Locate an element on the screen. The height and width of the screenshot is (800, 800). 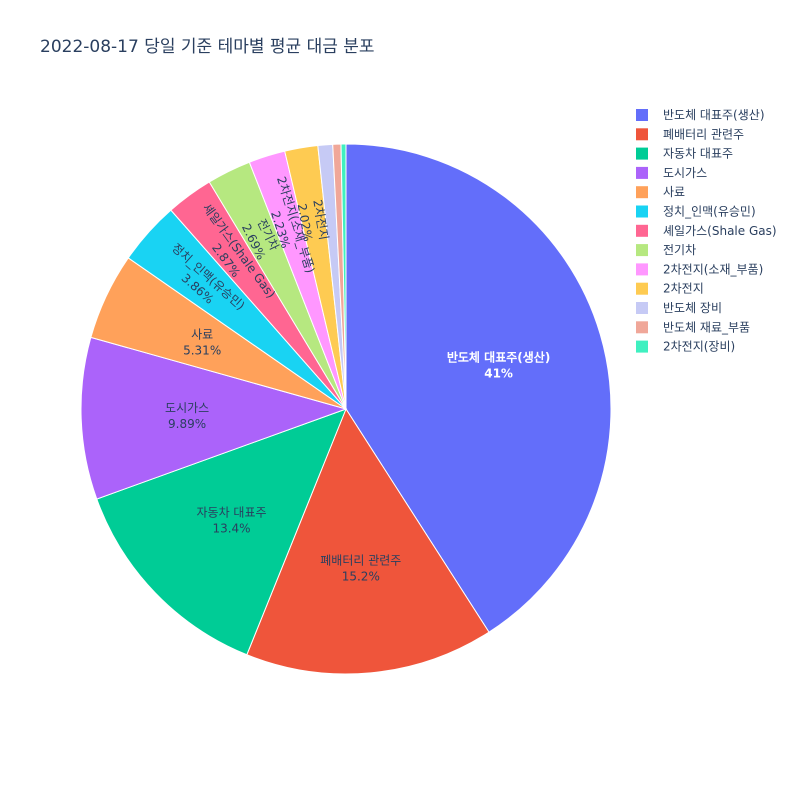
slice-label-name: 폐배터리 관련주 is located at coordinates (360, 560).